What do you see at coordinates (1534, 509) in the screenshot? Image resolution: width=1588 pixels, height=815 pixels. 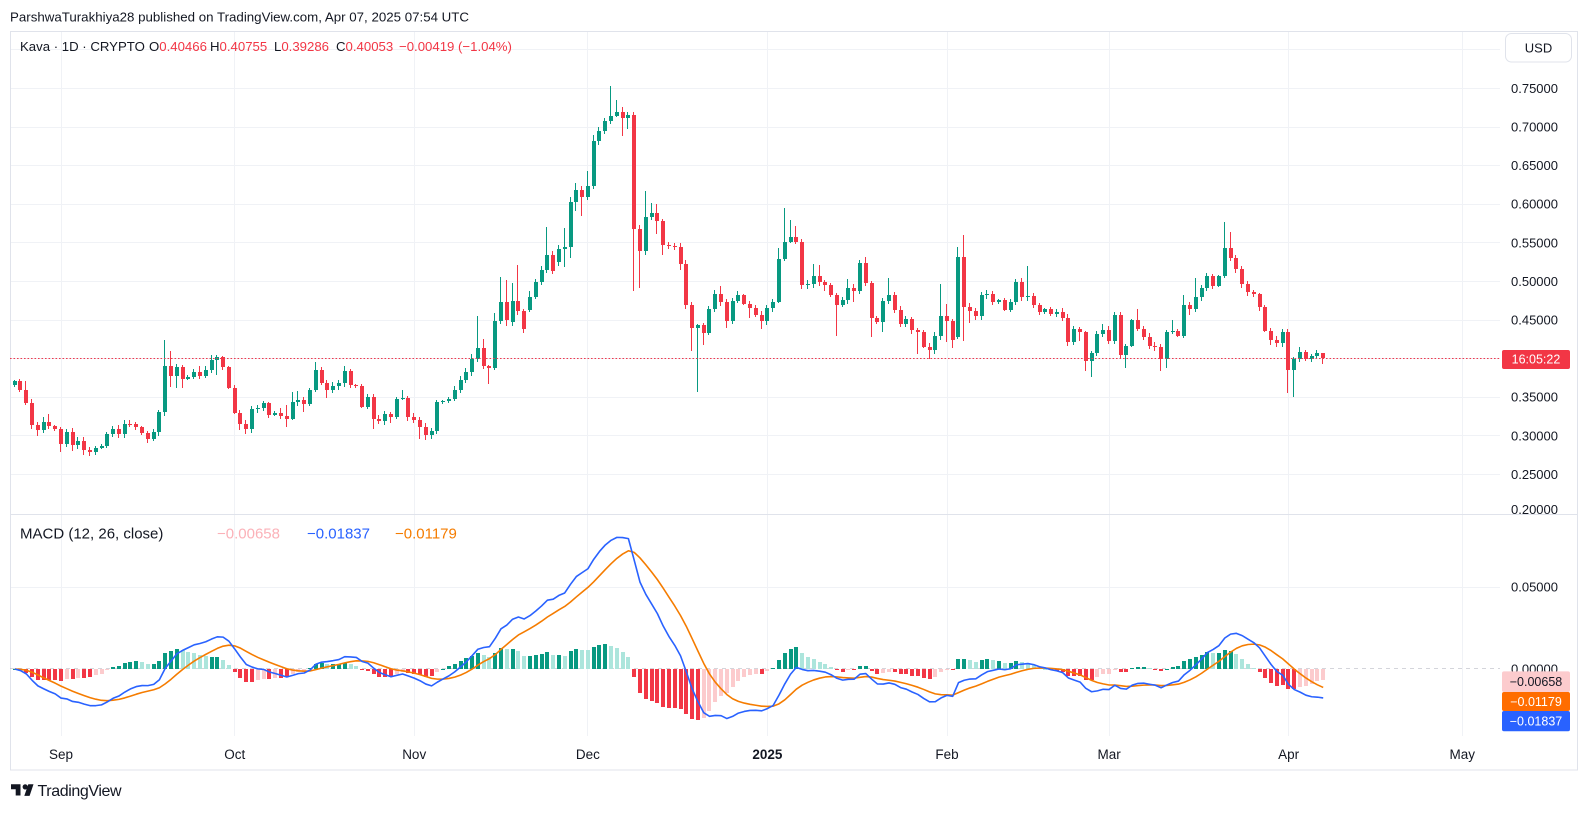 I see `svg-text: 0.20000` at bounding box center [1534, 509].